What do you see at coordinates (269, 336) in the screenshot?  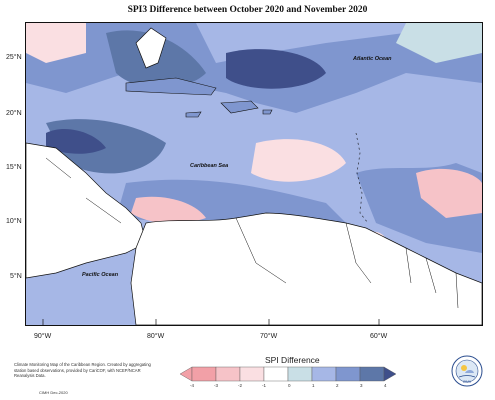 I see `lon-label-70: 70°W` at bounding box center [269, 336].